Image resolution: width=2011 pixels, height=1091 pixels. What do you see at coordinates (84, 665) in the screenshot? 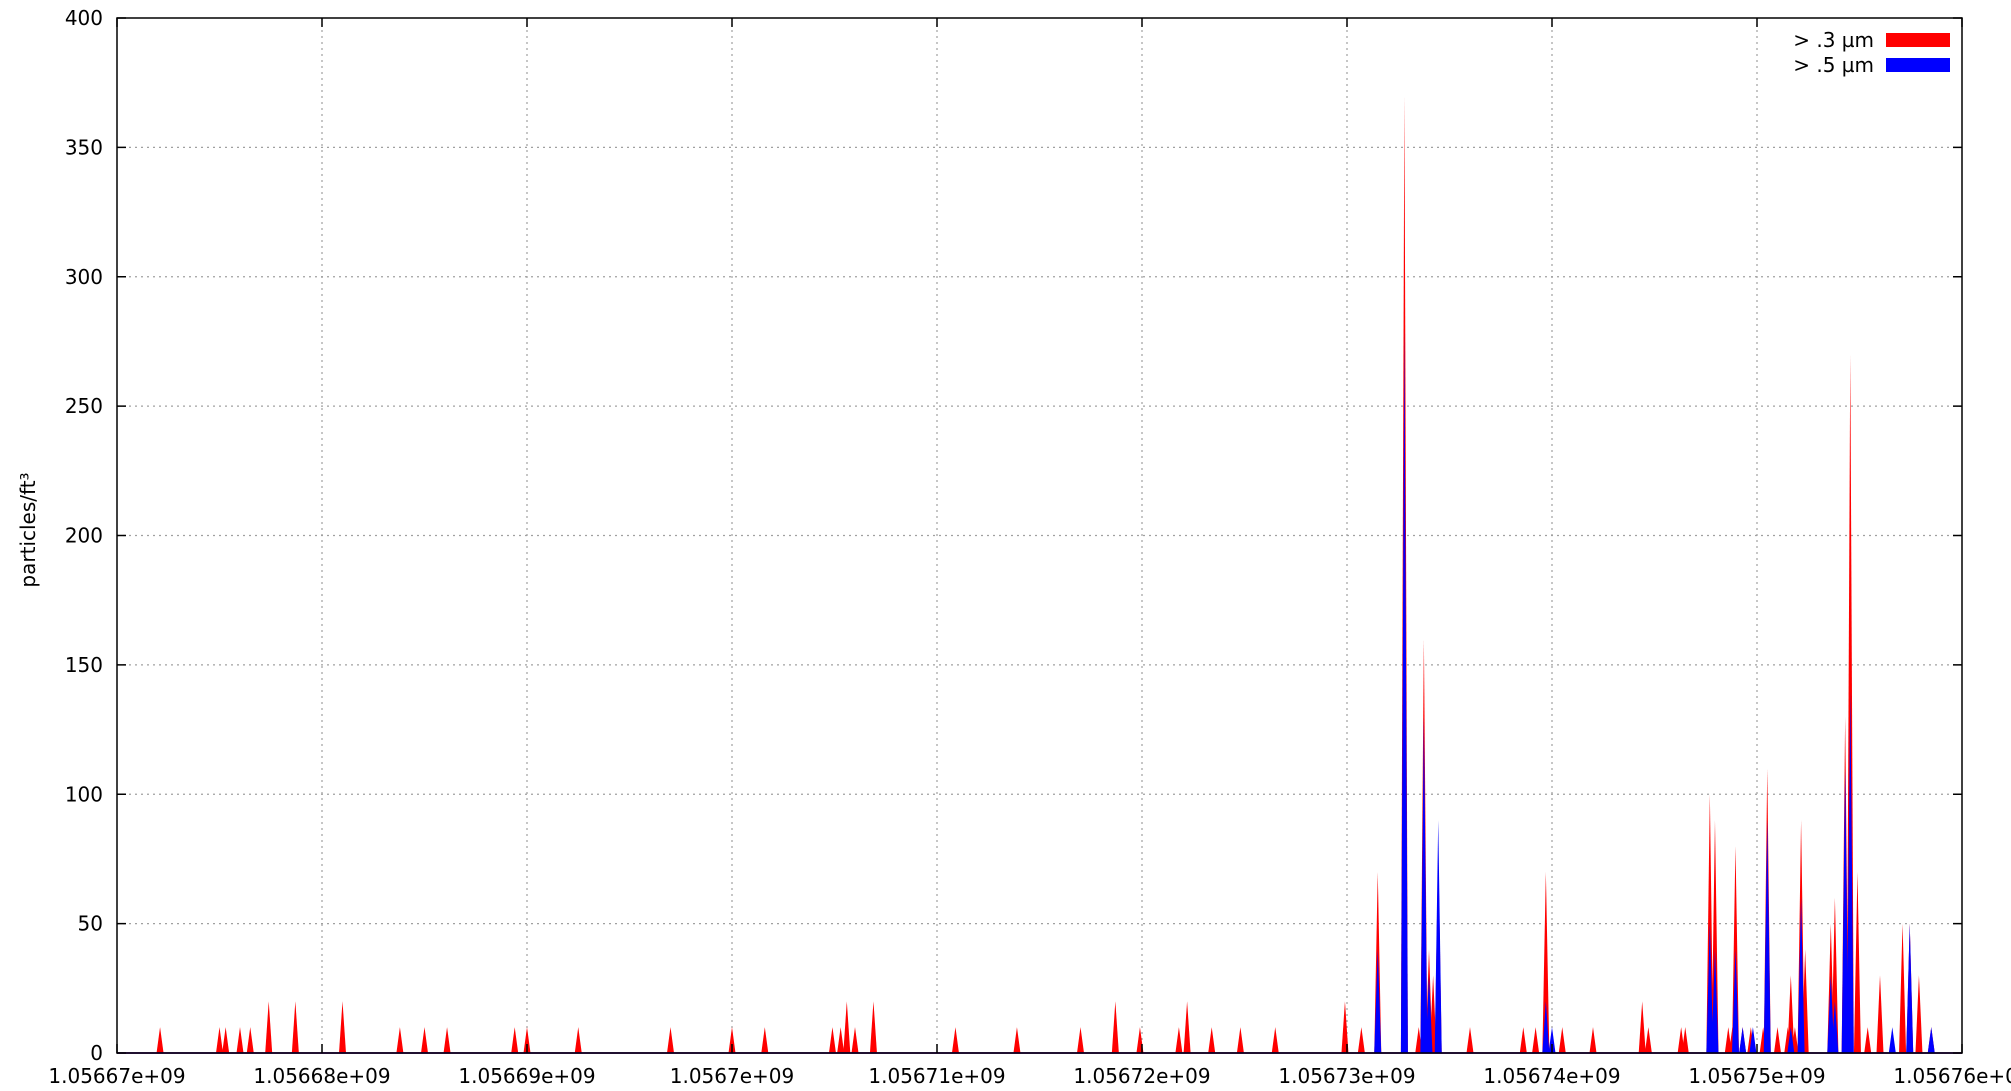
I see `y-tick-label: 150` at bounding box center [84, 665].